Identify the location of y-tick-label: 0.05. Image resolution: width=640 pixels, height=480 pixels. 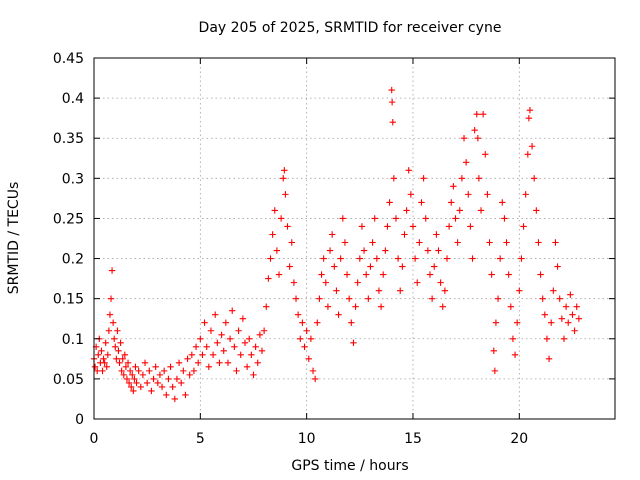
(68, 380).